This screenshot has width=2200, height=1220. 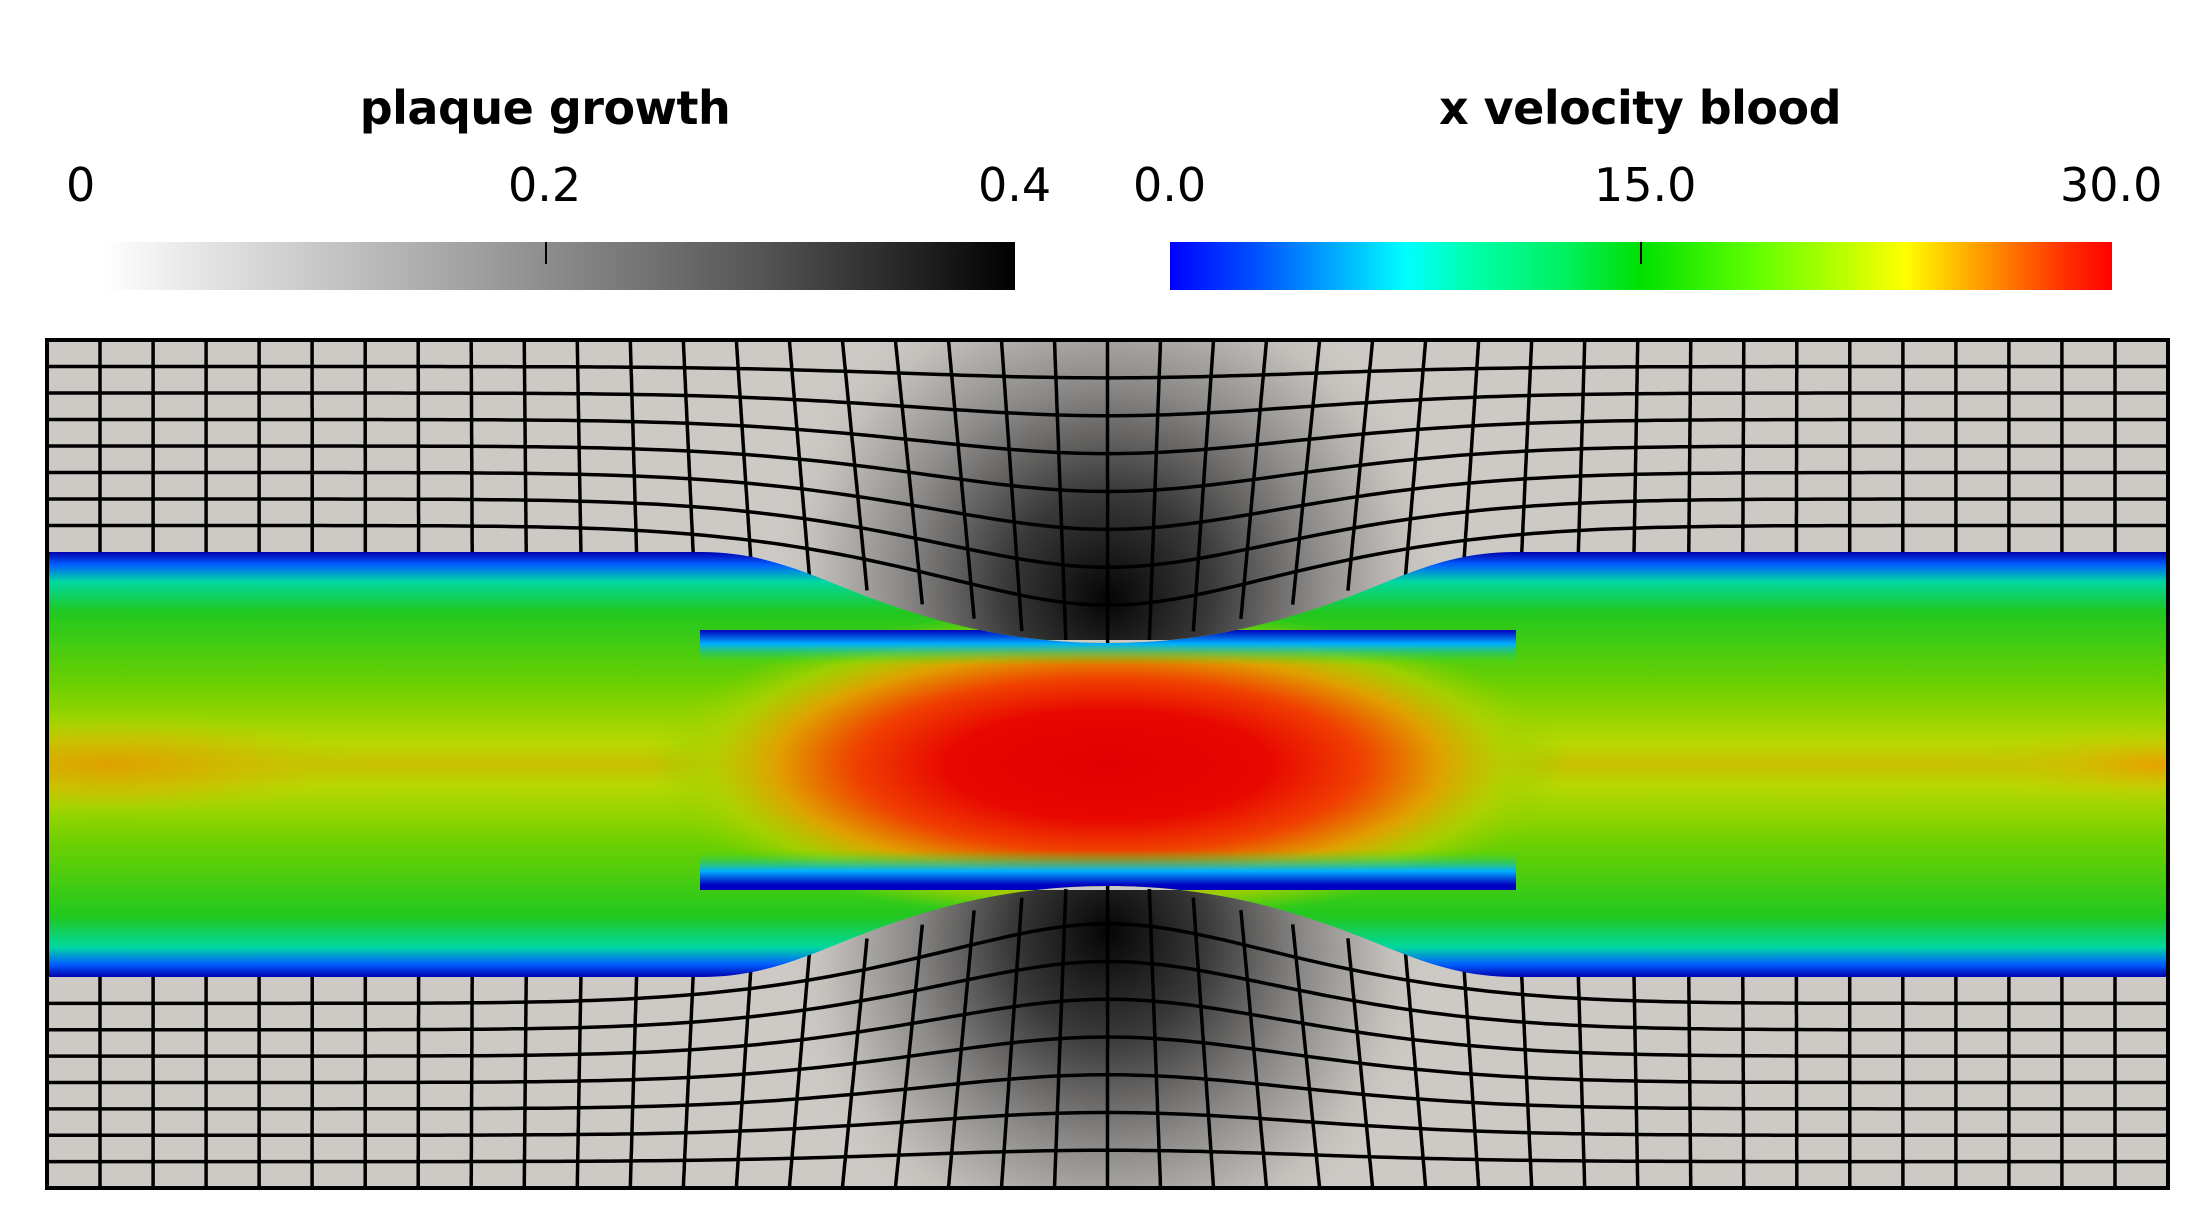 I want to click on tick-label: 30.0, so click(x=2111, y=185).